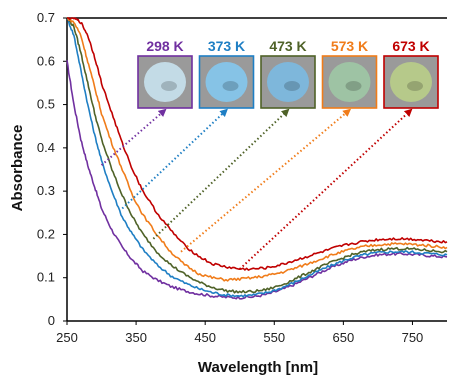 This screenshot has width=449, height=378. I want to click on temperature-label: 673 K, so click(410, 46).